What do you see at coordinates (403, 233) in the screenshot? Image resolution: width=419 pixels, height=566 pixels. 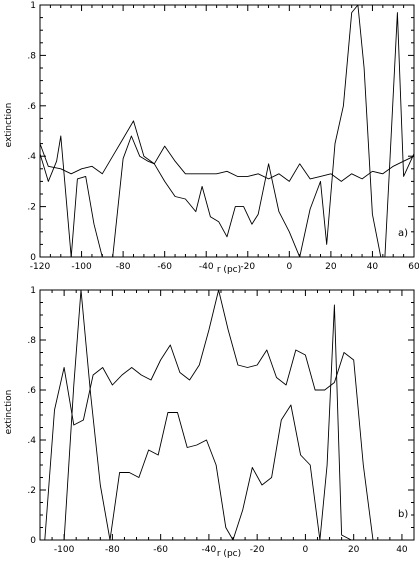 I see `panel-label: a)` at bounding box center [403, 233].